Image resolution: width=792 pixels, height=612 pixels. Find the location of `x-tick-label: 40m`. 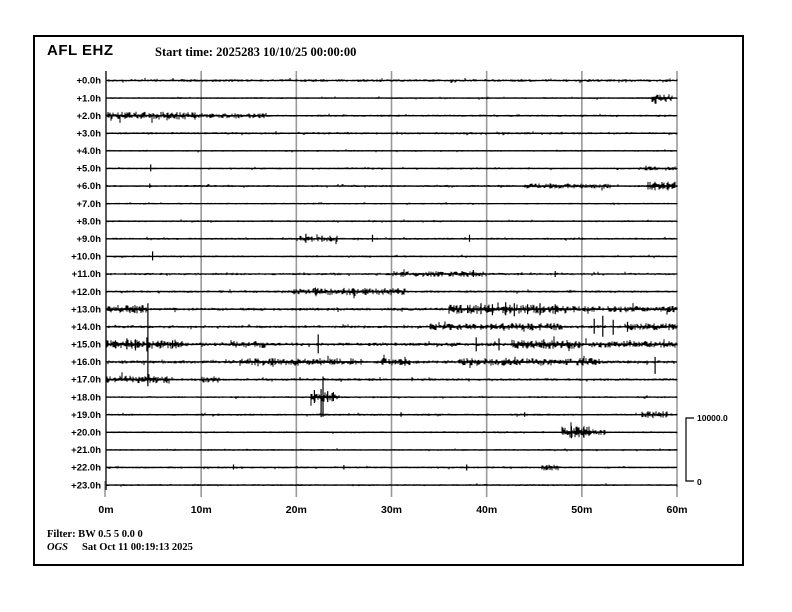

x-tick-label: 40m is located at coordinates (486, 510).